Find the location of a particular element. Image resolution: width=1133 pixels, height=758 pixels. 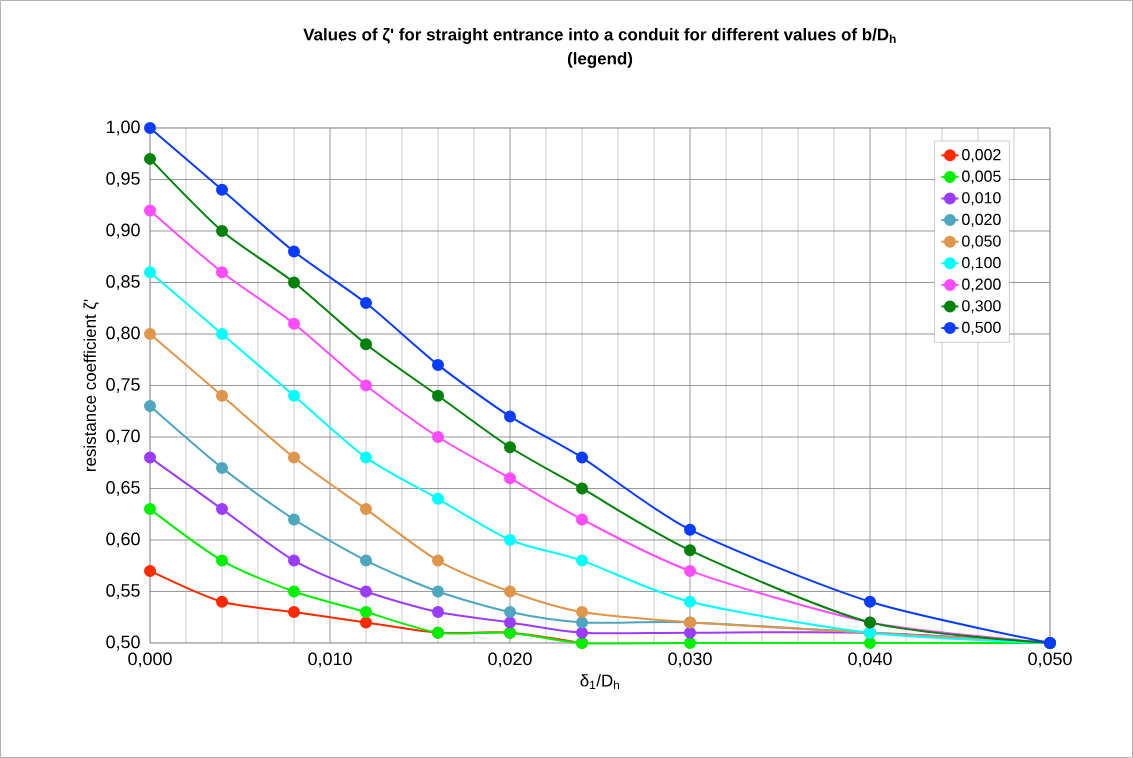

legend-label: 0,010 is located at coordinates (981, 199).